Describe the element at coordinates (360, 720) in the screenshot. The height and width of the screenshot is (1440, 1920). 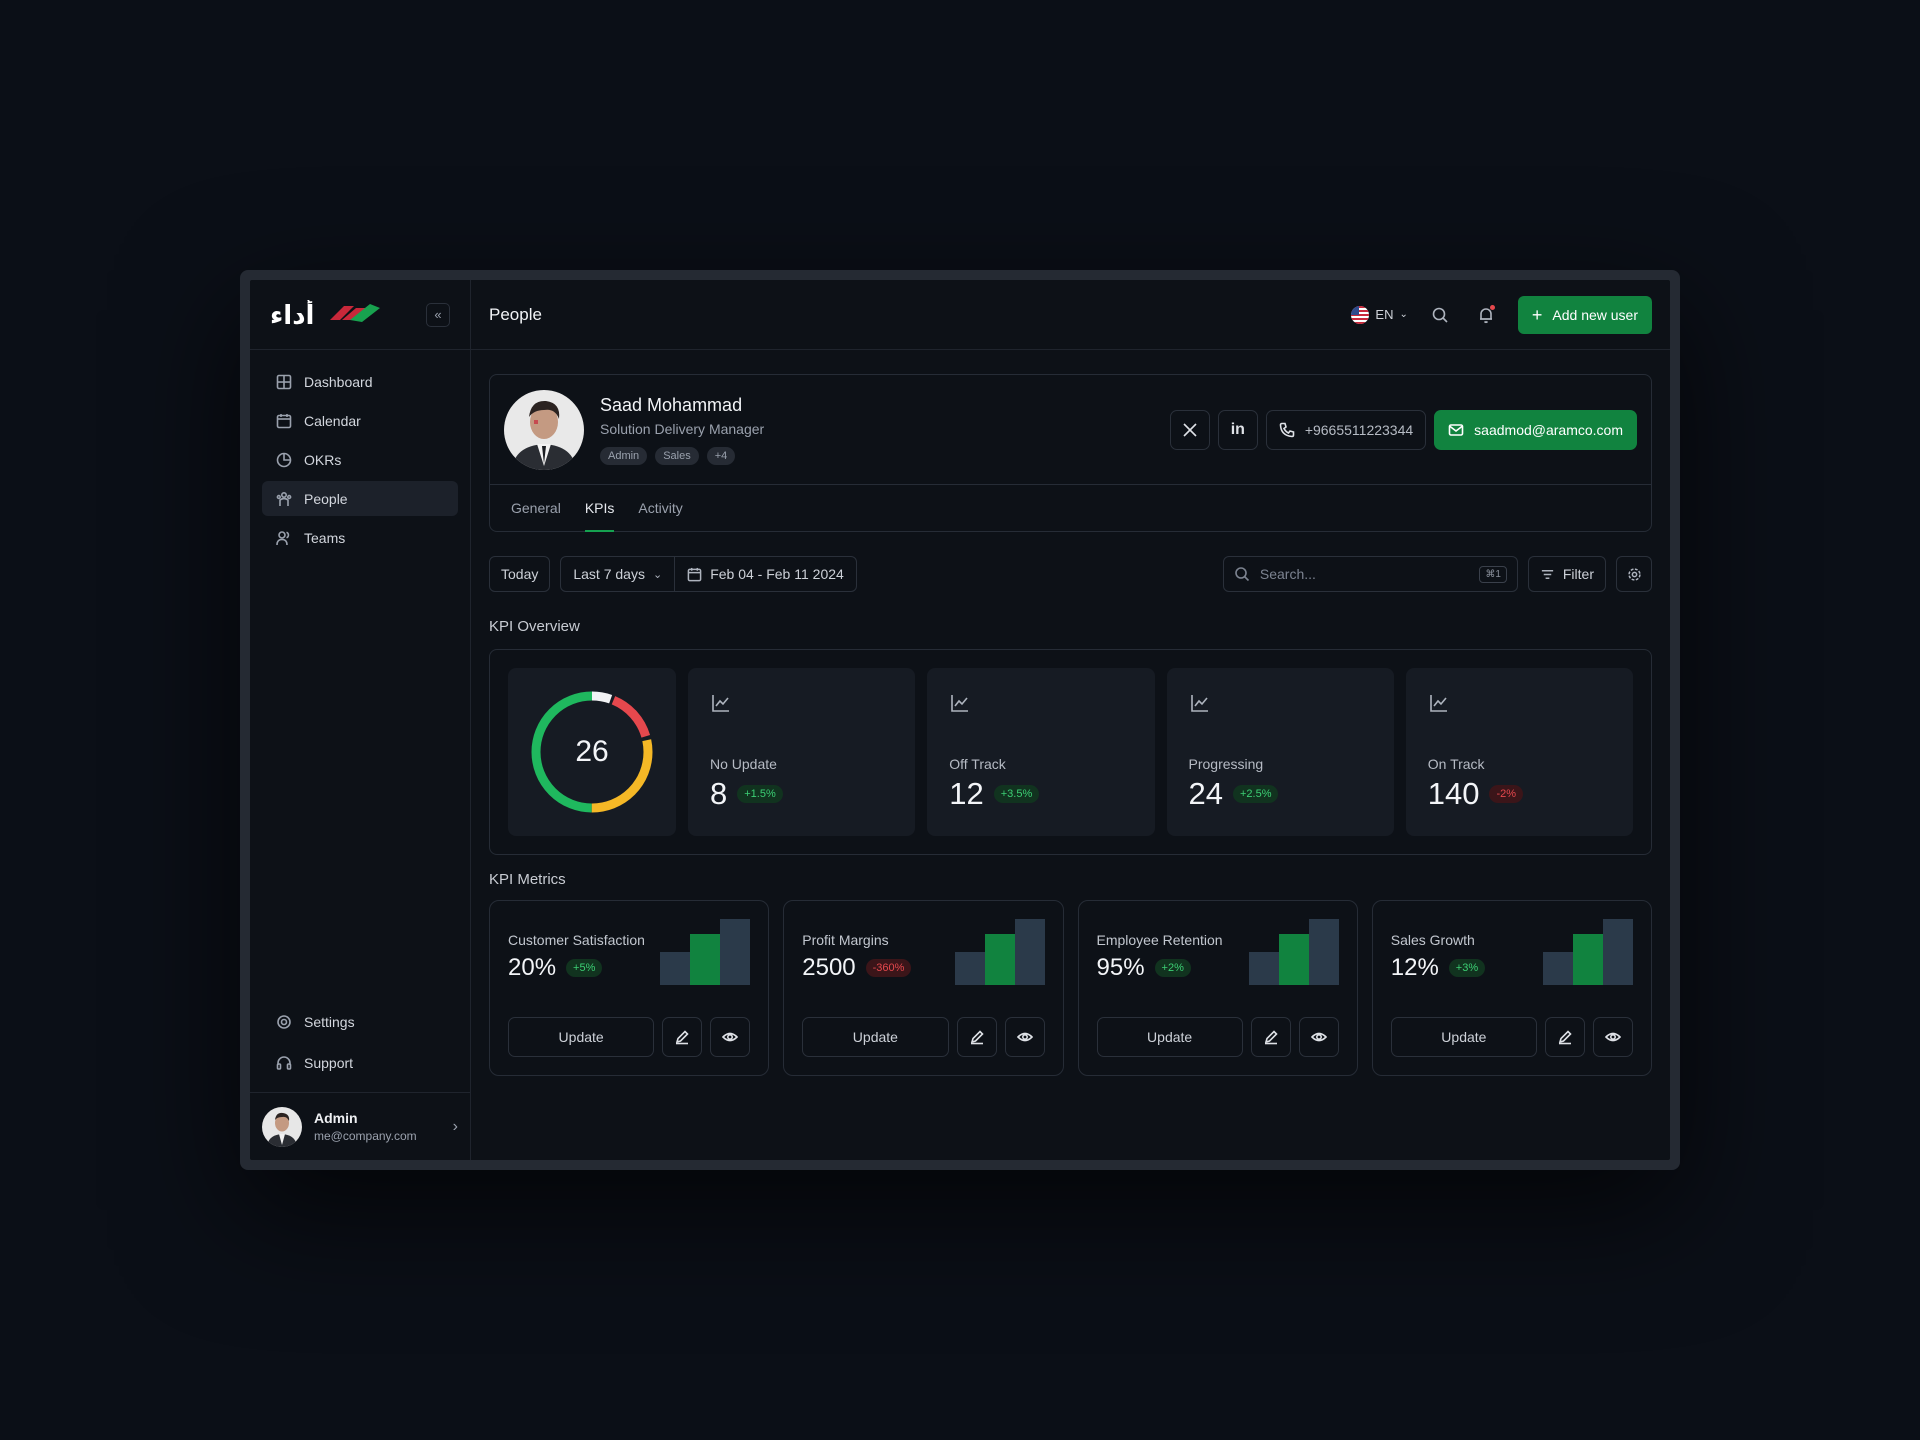
I see `sidebar: ﺃﺩﺍﺀ « Dashboard Calendar` at that location.